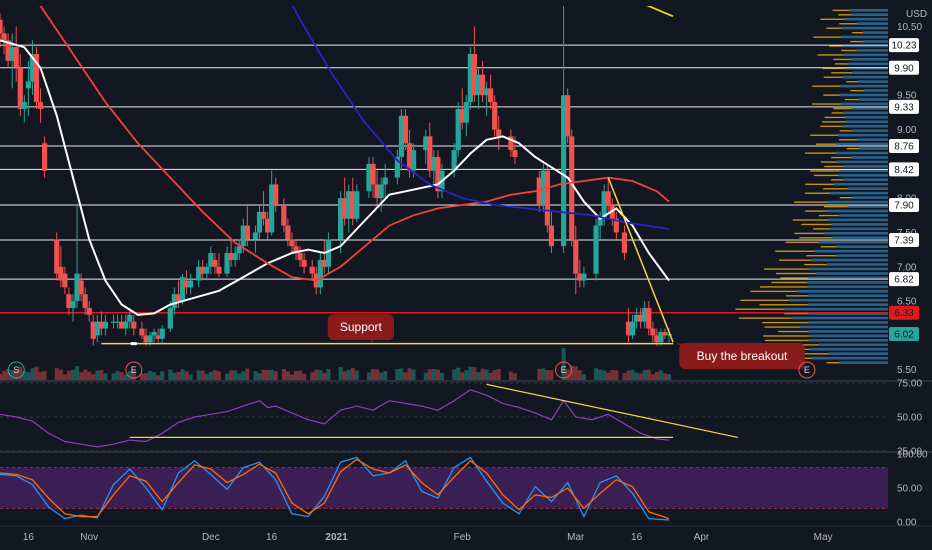 This screenshot has height=550, width=932. What do you see at coordinates (633, 9) in the screenshot?
I see `moving-average-line` at bounding box center [633, 9].